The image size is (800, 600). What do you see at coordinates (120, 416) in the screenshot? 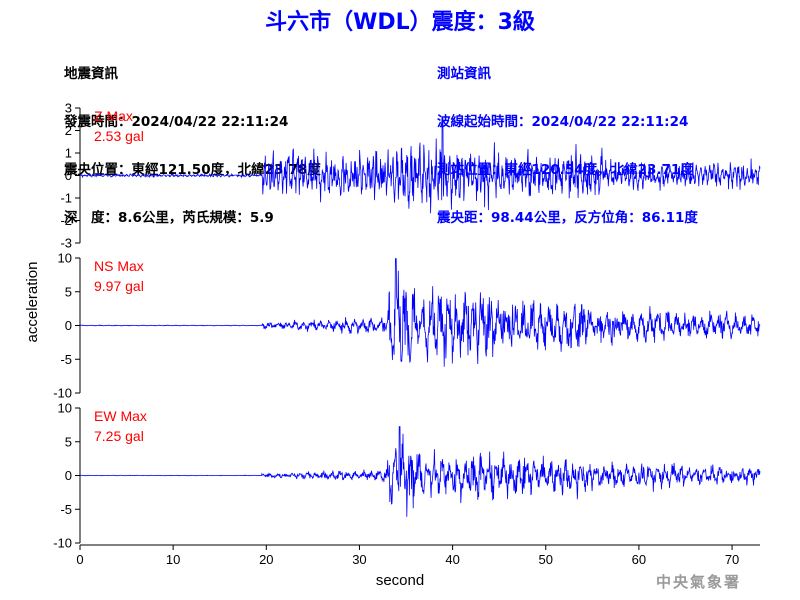
I see `max-label-ew: EW Max` at bounding box center [120, 416].